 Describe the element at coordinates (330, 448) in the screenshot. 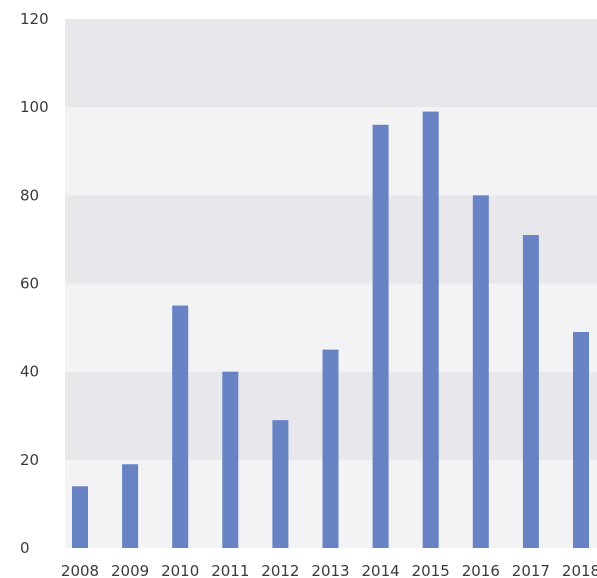

I see `bar-2013` at that location.